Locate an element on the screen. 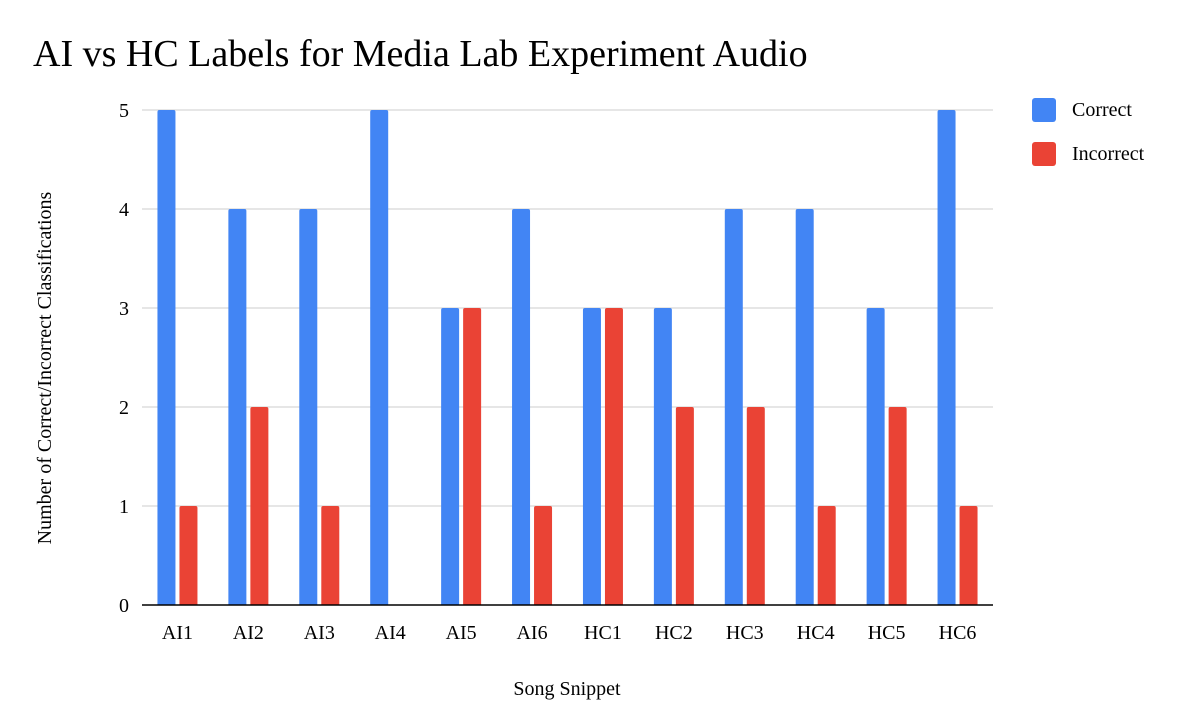  y-tick-label: 4 is located at coordinates (124, 210).